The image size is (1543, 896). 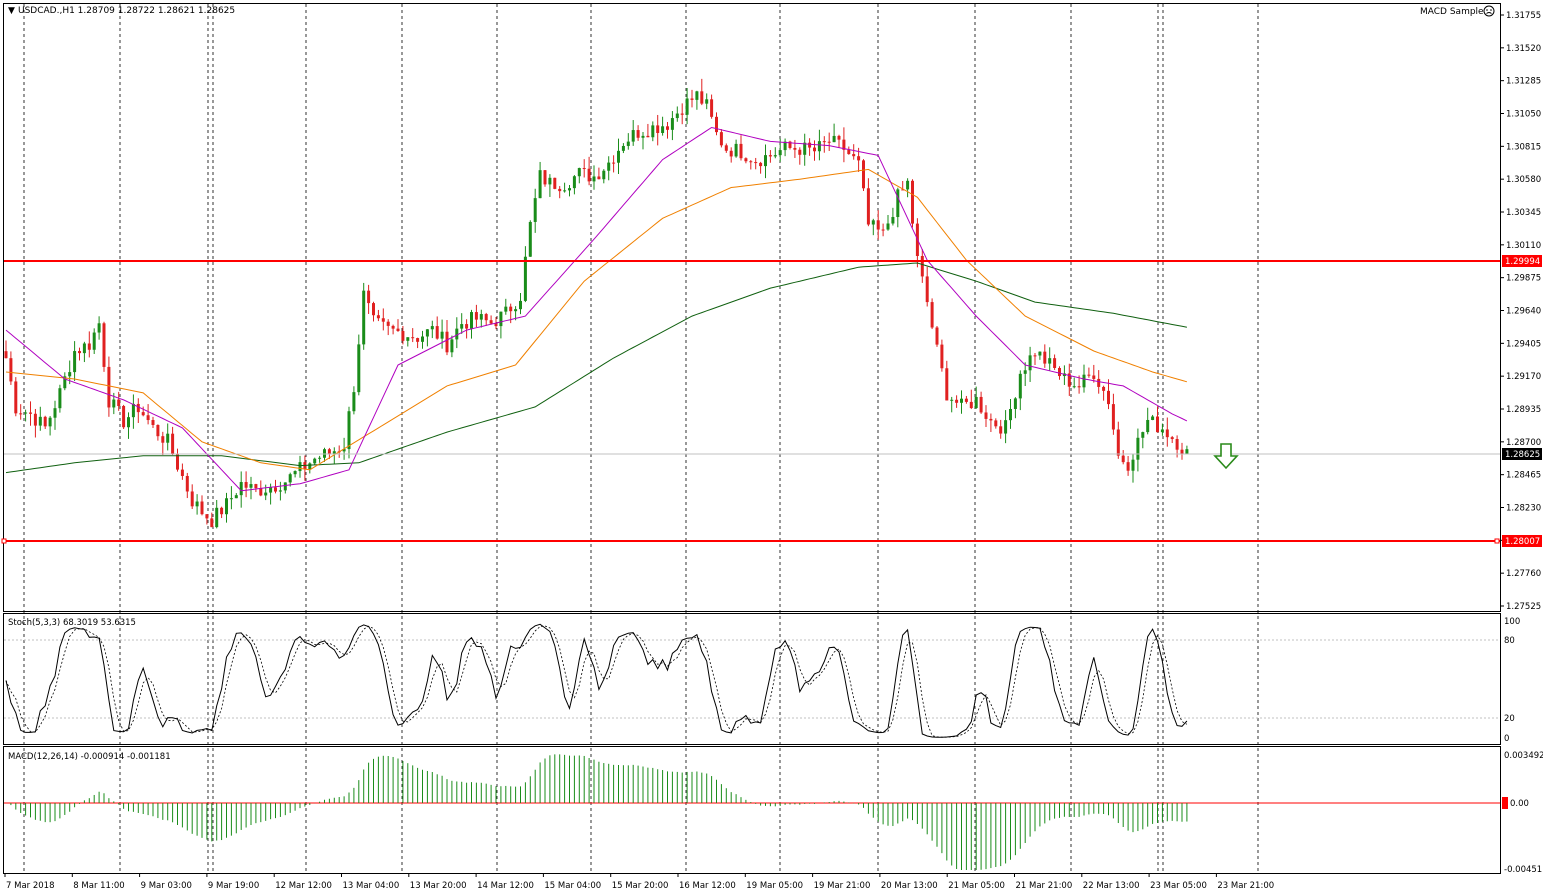 What do you see at coordinates (1523, 443) in the screenshot?
I see `price-tick-label: 1.28700` at bounding box center [1523, 443].